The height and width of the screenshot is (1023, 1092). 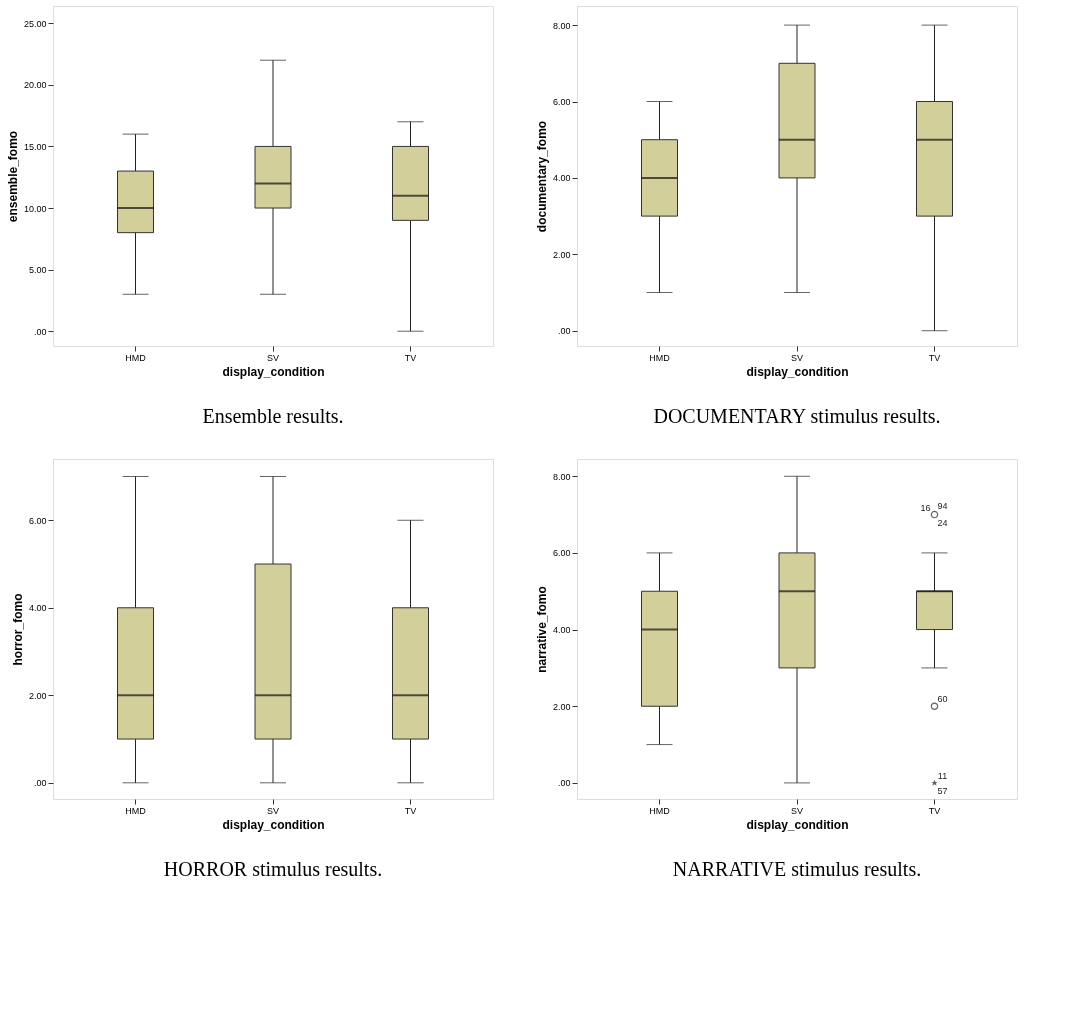 I want to click on annotation: 60, so click(x=942, y=699).